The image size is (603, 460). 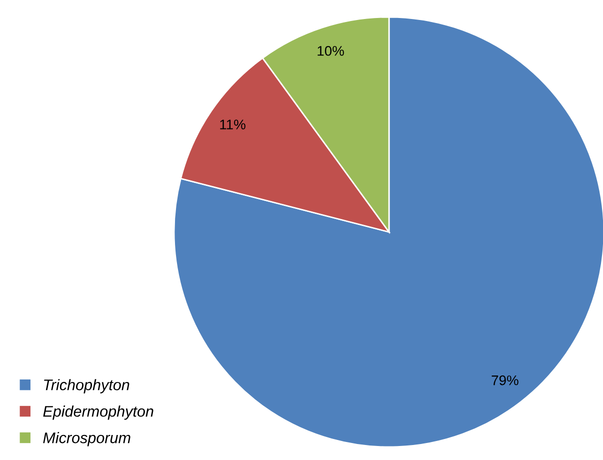 I want to click on legend-label: Microsporum, so click(x=86, y=439).